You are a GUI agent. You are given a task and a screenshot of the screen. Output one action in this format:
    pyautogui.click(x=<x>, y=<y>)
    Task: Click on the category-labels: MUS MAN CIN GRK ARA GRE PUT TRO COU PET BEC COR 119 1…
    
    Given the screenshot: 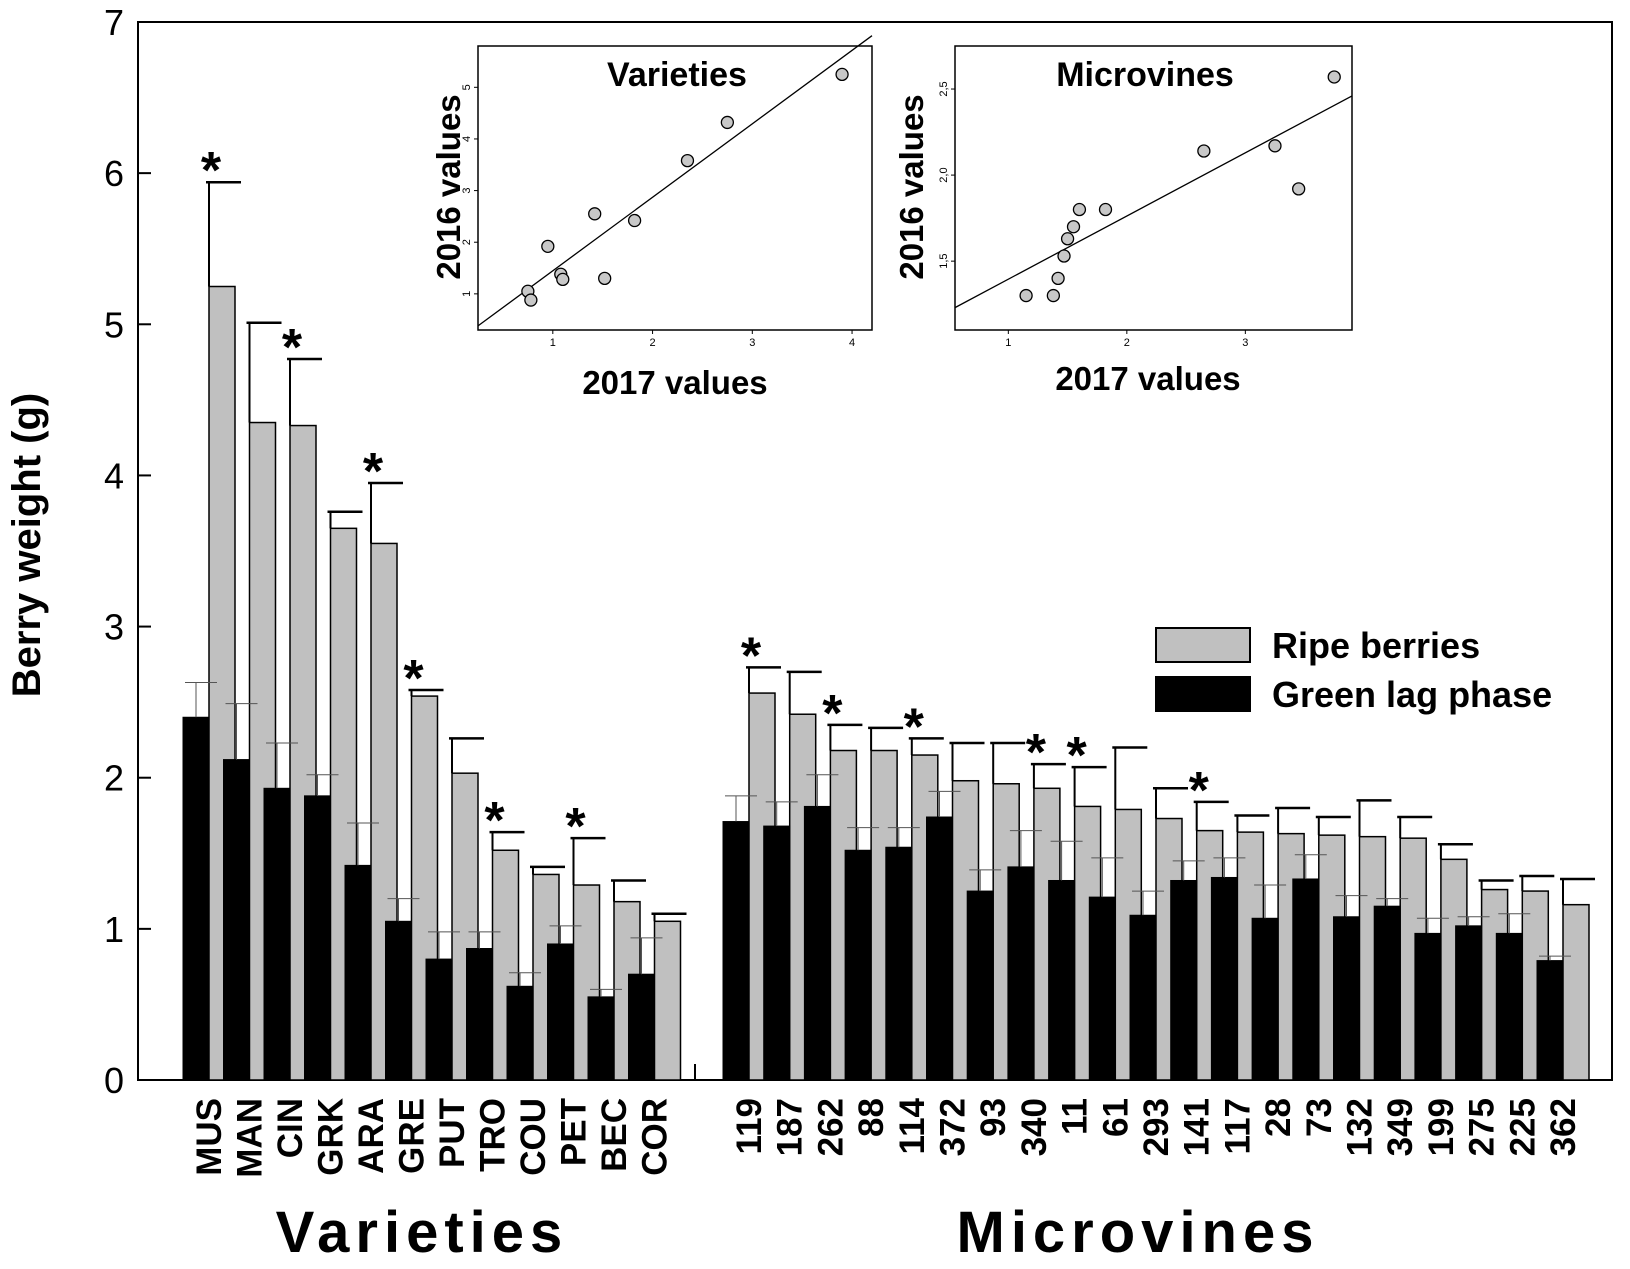 What is the action you would take?
    pyautogui.click(x=886, y=1137)
    